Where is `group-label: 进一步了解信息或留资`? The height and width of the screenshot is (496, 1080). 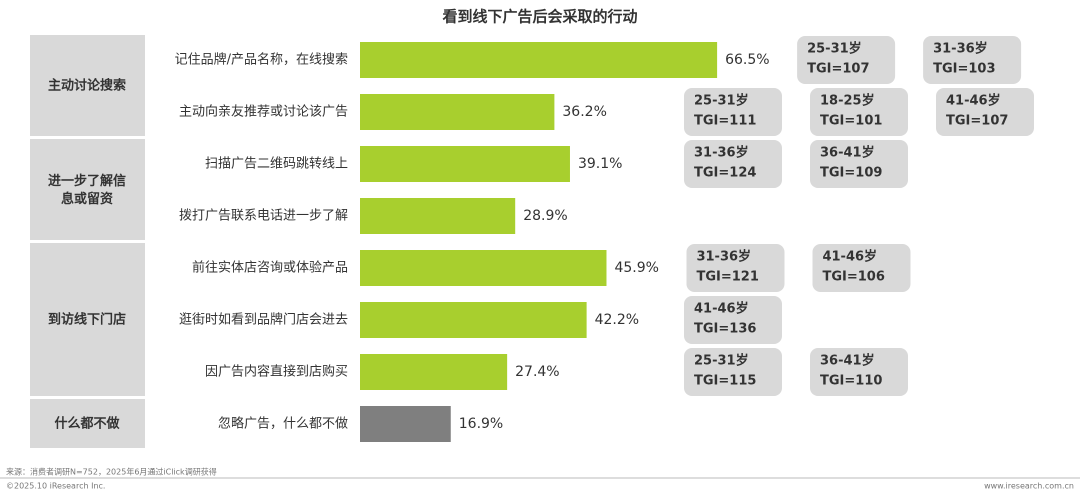 group-label: 进一步了解信息或留资 is located at coordinates (87, 190).